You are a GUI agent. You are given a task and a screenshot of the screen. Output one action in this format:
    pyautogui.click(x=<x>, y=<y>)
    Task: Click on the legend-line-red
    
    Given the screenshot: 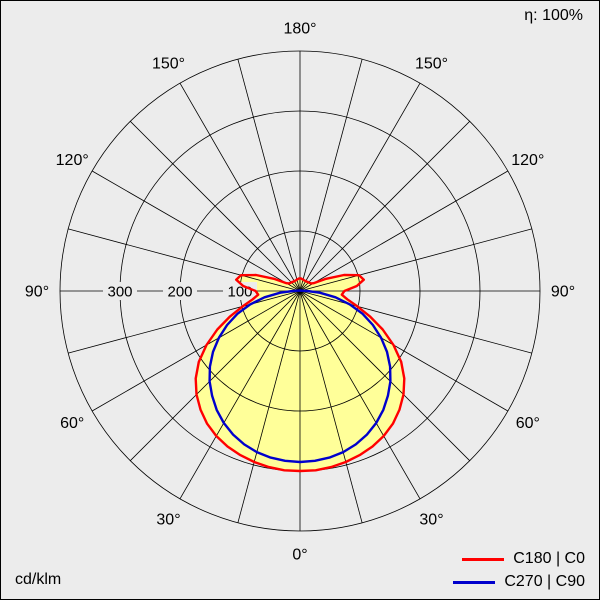 What is the action you would take?
    pyautogui.click(x=483, y=559)
    